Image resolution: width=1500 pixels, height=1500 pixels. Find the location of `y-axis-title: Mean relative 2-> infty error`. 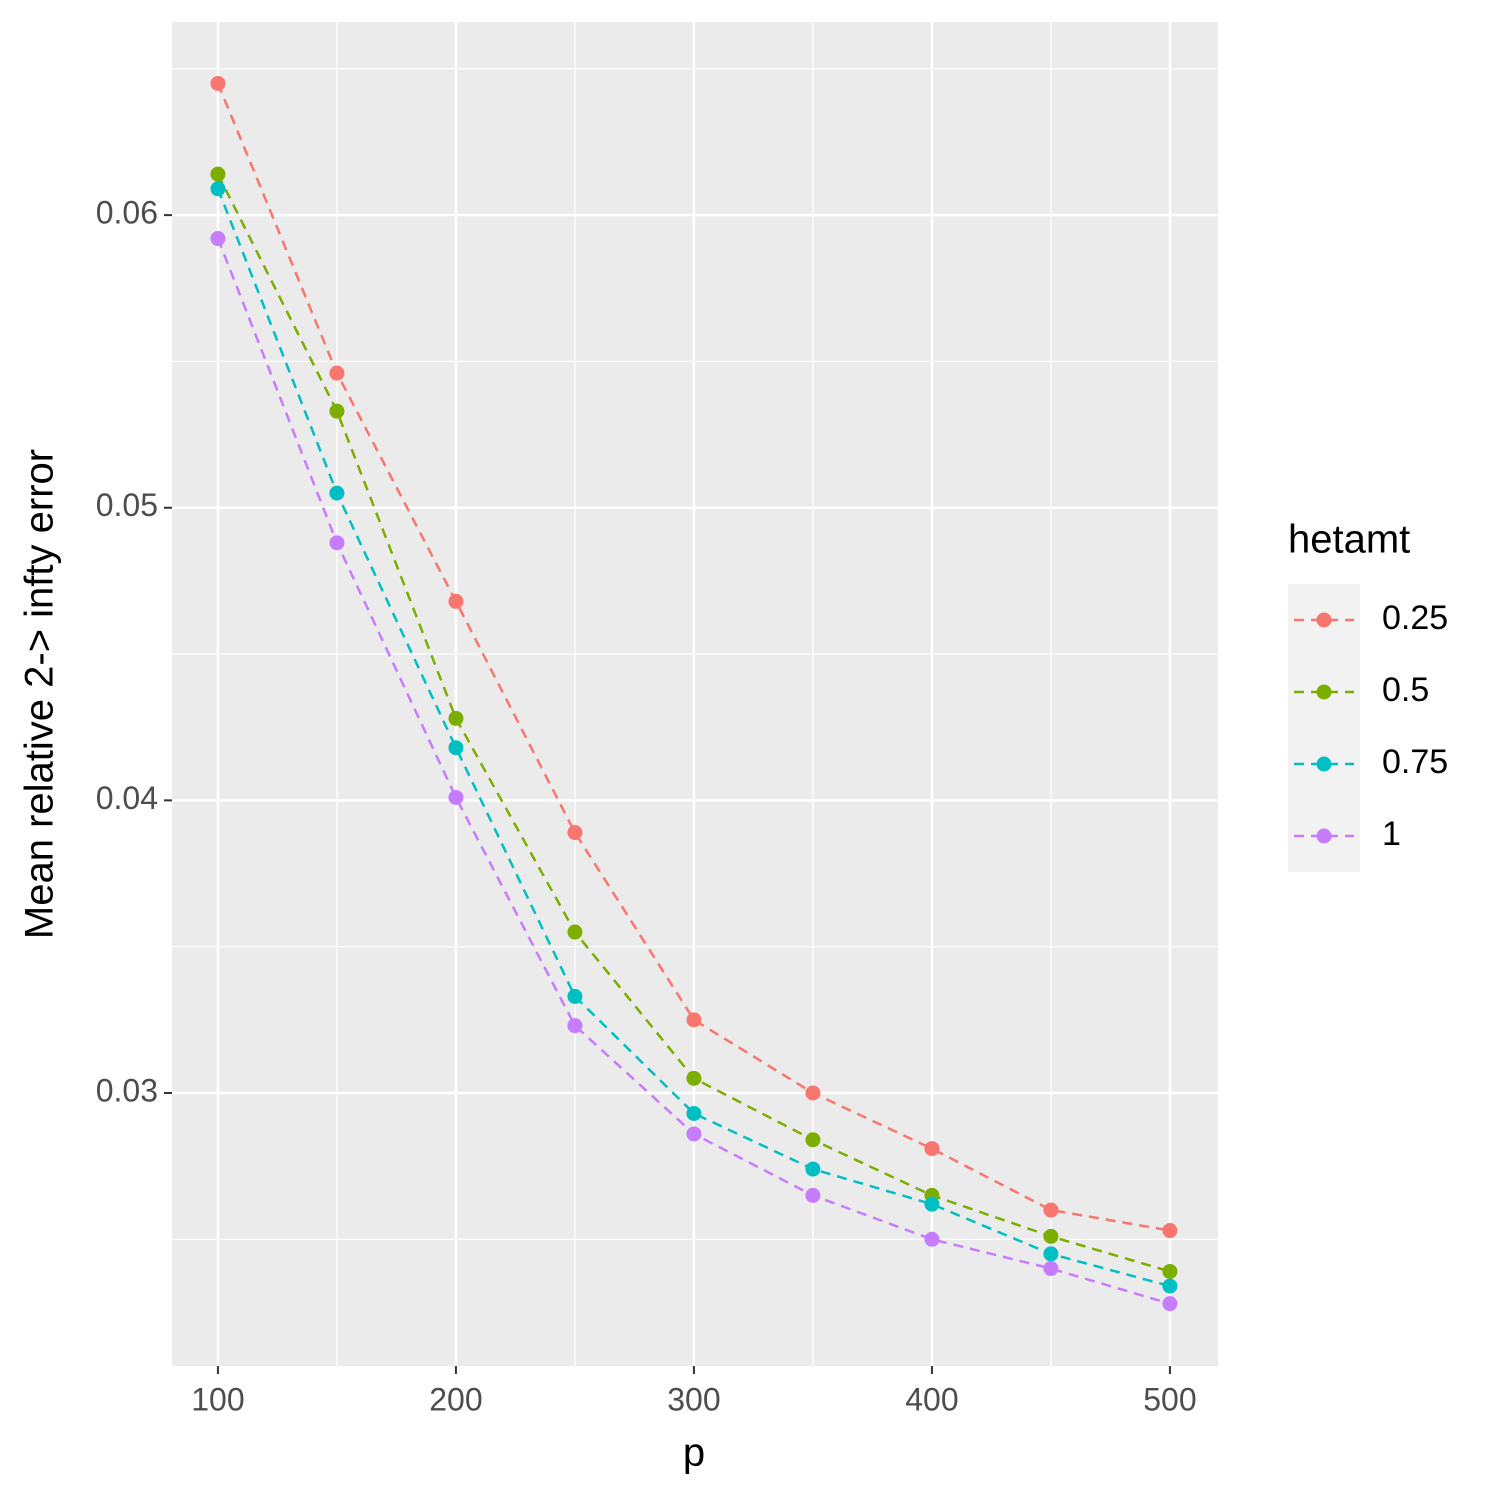

y-axis-title: Mean relative 2-> infty error is located at coordinates (40, 694).